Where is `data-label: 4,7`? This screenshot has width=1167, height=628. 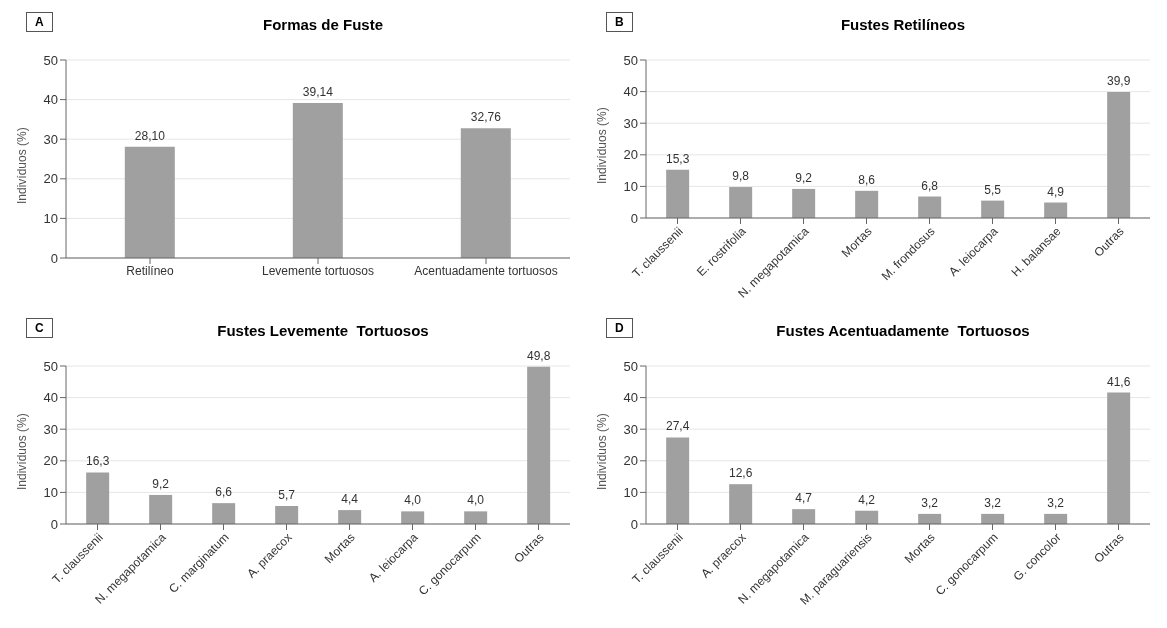 data-label: 4,7 is located at coordinates (804, 498).